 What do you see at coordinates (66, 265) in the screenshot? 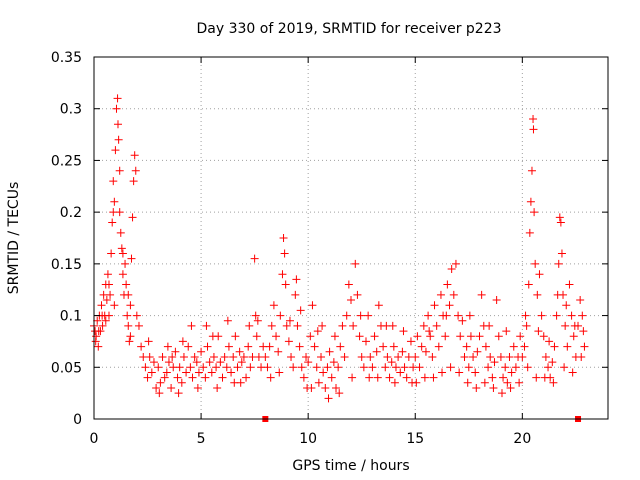
I see `y-tick-label: 0.15` at bounding box center [66, 265].